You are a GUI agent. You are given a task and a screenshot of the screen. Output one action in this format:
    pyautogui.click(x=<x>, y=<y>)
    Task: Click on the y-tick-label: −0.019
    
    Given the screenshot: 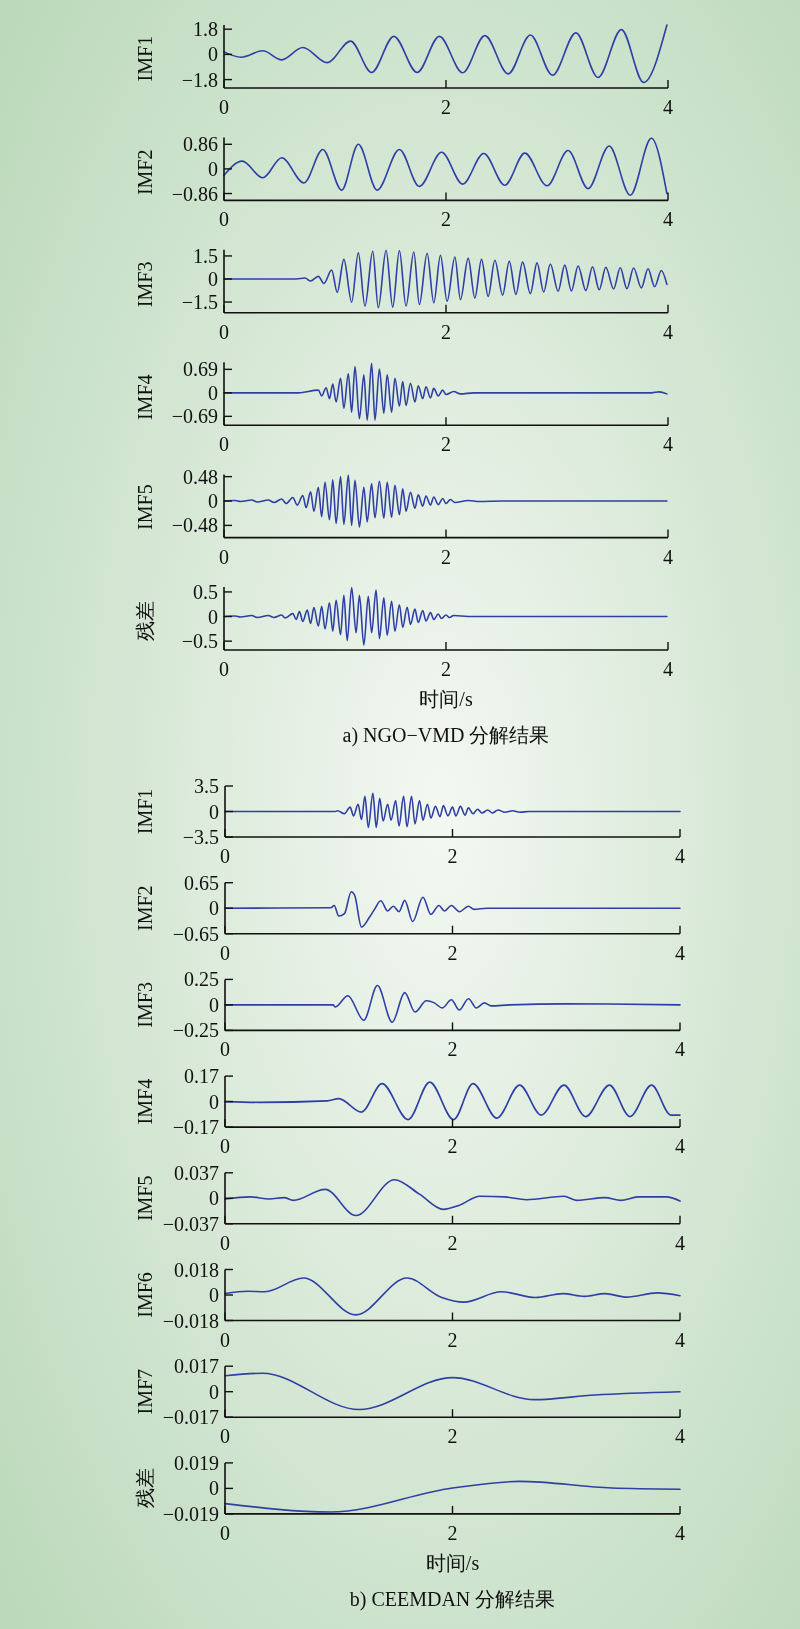 What is the action you would take?
    pyautogui.click(x=190, y=1513)
    